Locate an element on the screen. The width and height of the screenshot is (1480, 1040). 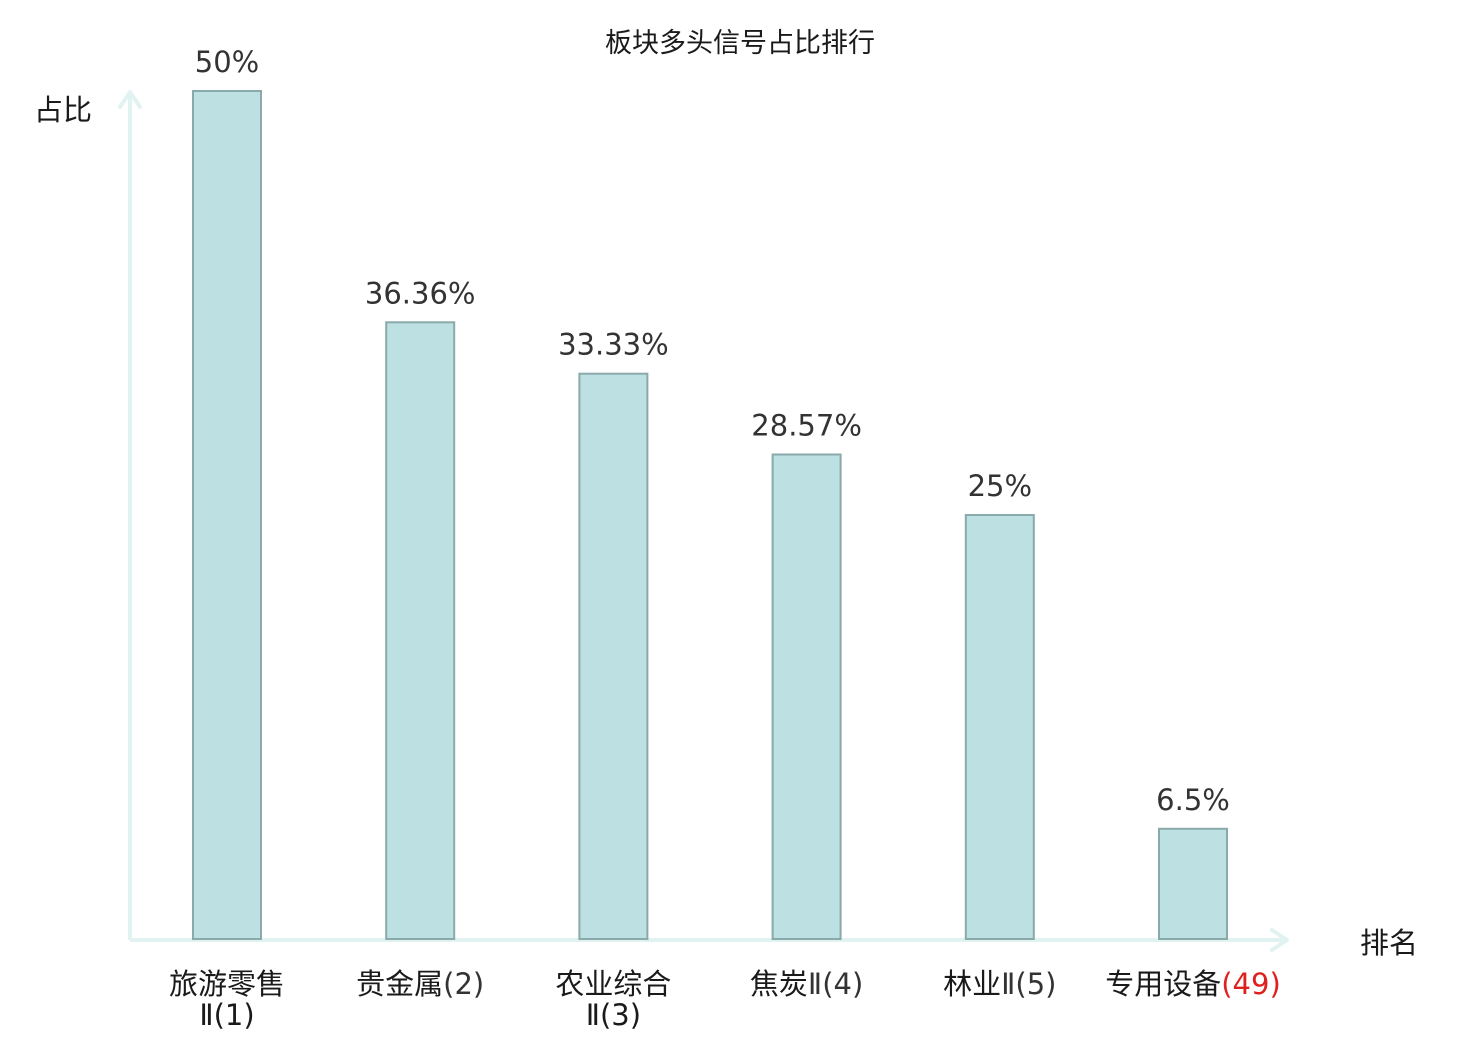
category-label-suffix: (2) is located at coordinates (463, 984).